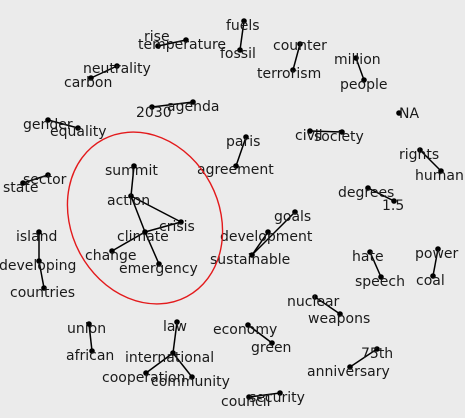 Image resolution: width=465 pixels, height=418 pixels. Describe the element at coordinates (177, 322) in the screenshot. I see `node-law` at that location.